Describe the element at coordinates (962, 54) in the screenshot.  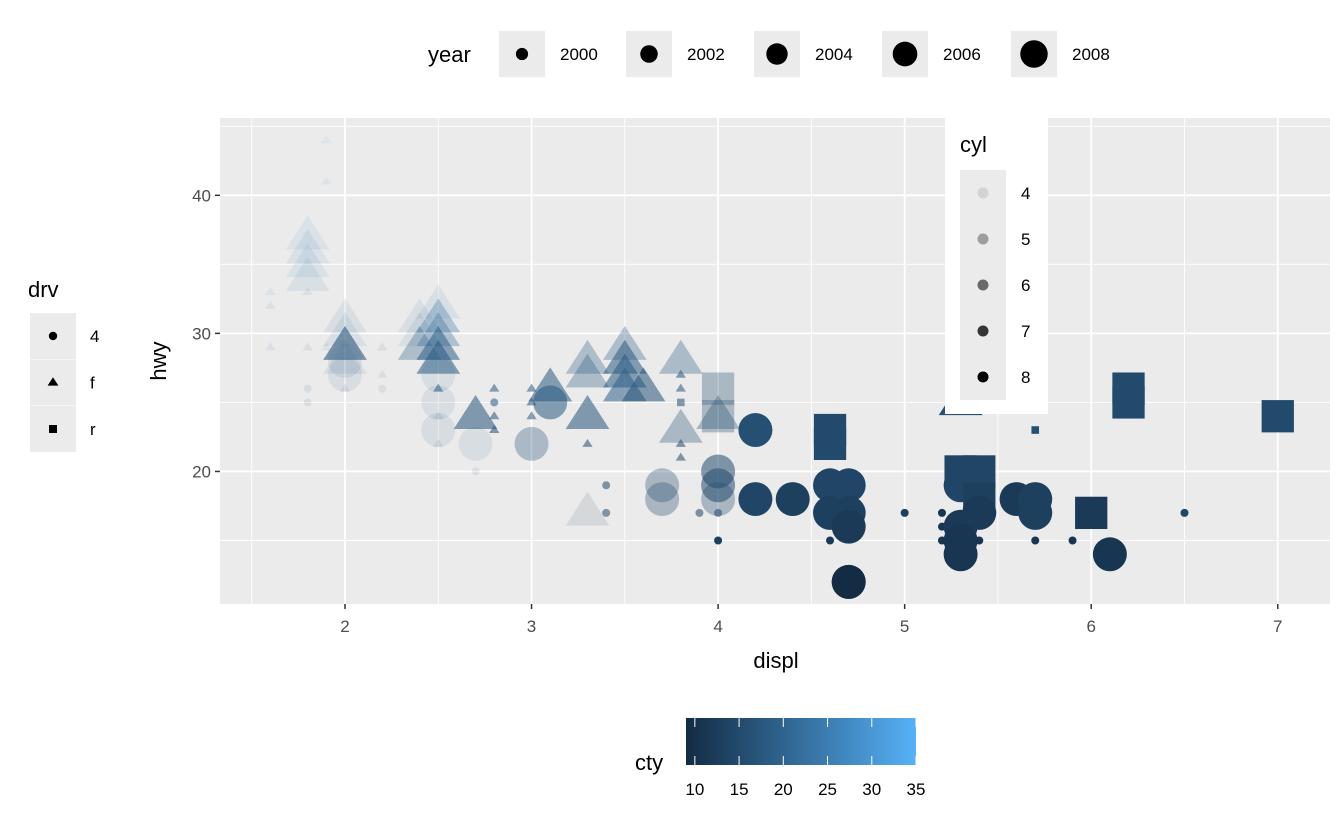
I see `year-legend-label: 2006` at that location.